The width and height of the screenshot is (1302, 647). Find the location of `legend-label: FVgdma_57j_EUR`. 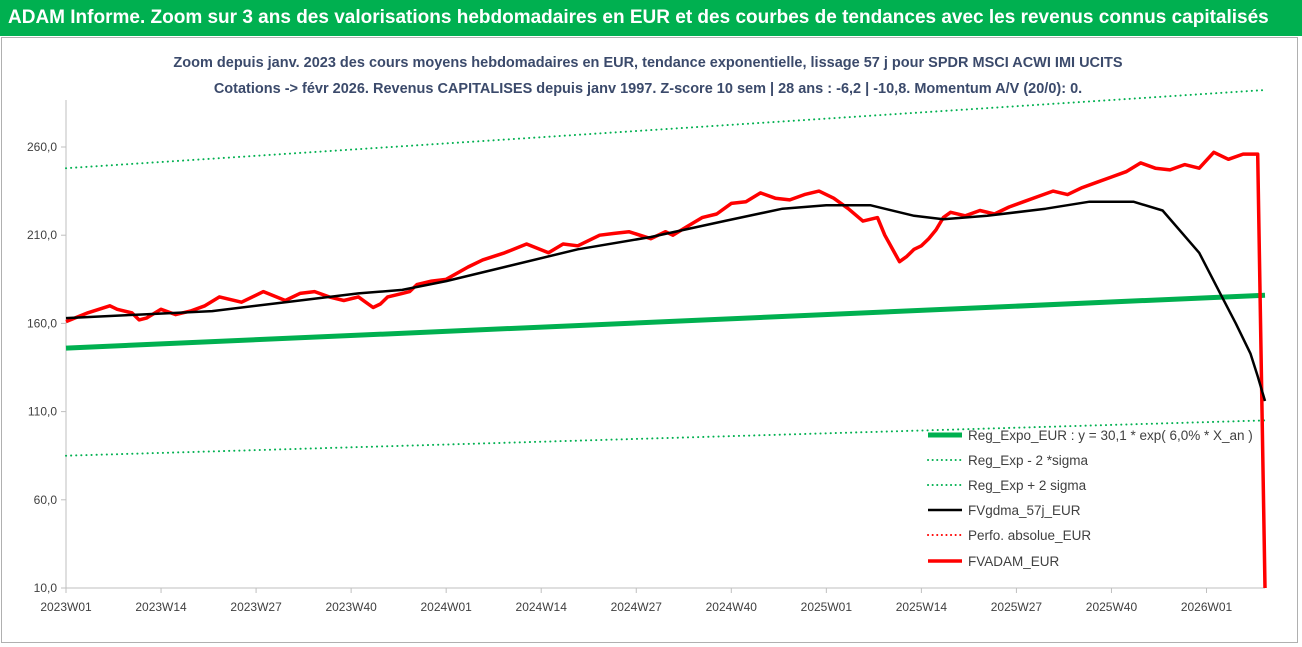

legend-label: FVgdma_57j_EUR is located at coordinates (1024, 510).